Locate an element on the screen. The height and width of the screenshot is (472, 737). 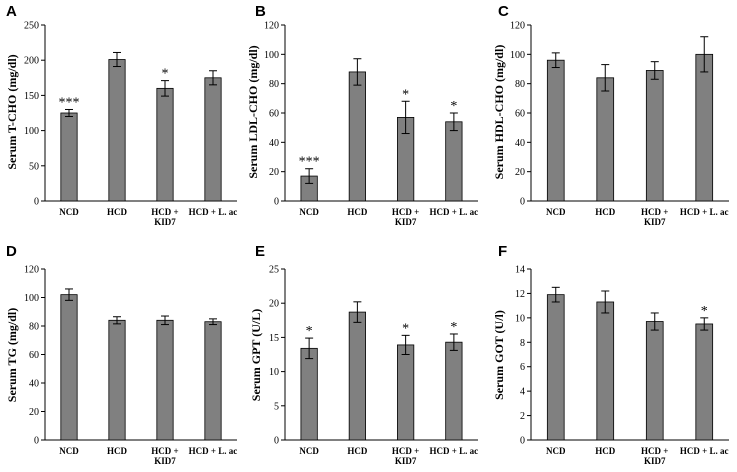
panel-e-ytick-label: 20 is located at coordinates (274, 304).